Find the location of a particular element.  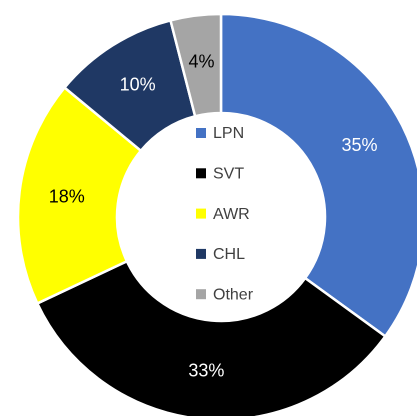

donut-slice is located at coordinates (195, 65).